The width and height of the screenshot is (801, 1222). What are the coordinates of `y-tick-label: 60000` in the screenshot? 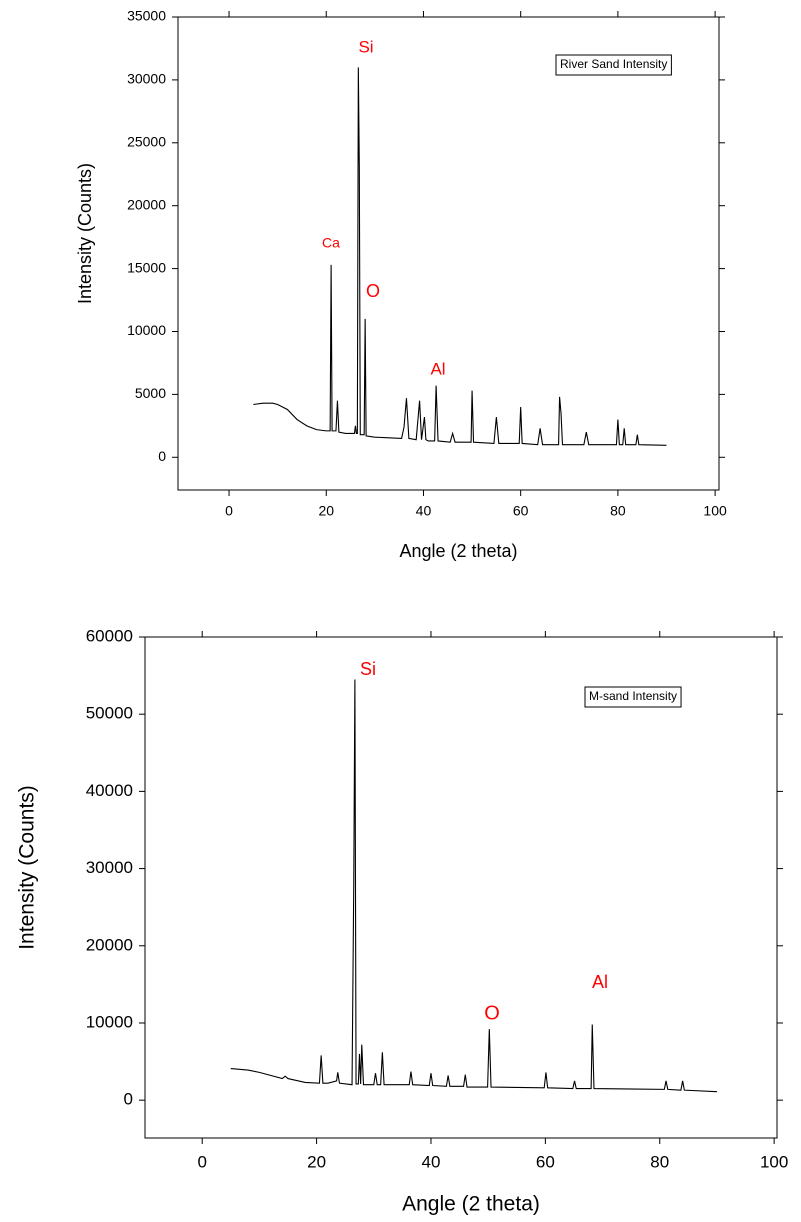 It's located at (109, 635).